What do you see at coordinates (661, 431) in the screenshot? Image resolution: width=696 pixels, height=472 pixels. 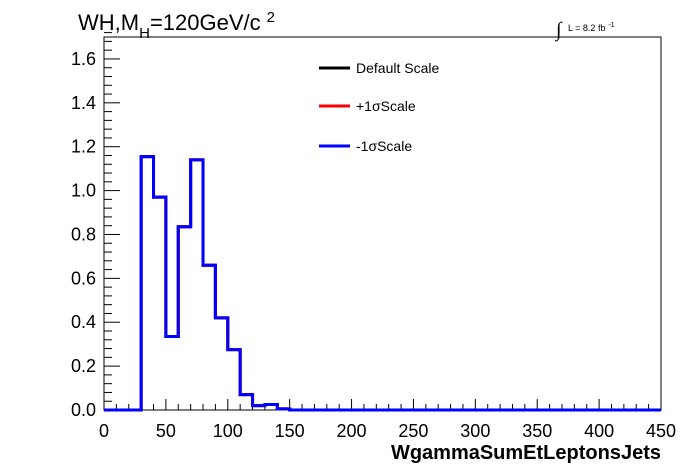 I see `x-tick-label: 450` at bounding box center [661, 431].